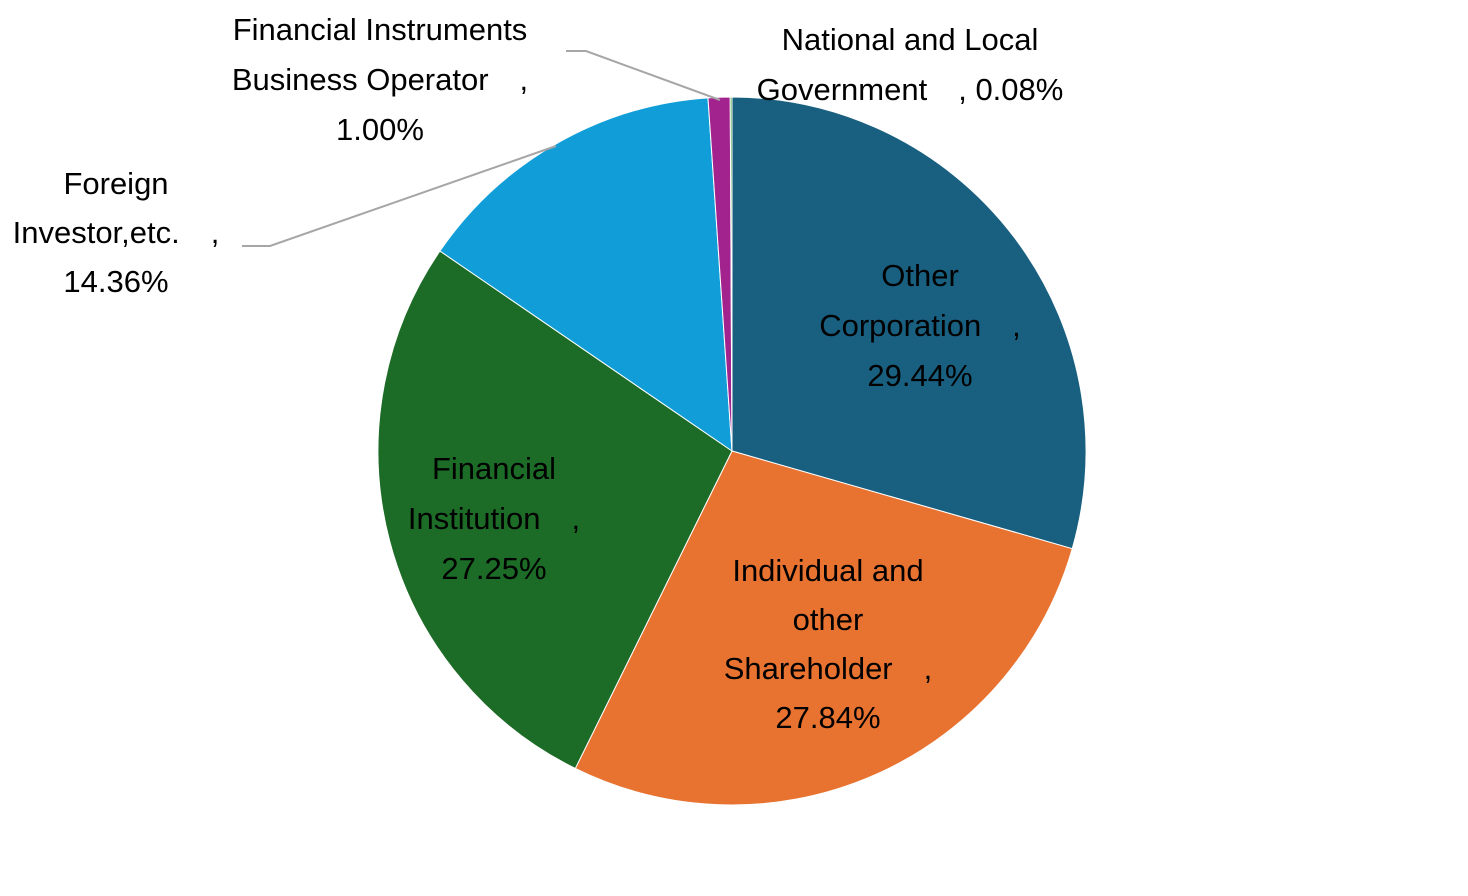  I want to click on slice-label-line: Financial Instruments, so click(380, 29).